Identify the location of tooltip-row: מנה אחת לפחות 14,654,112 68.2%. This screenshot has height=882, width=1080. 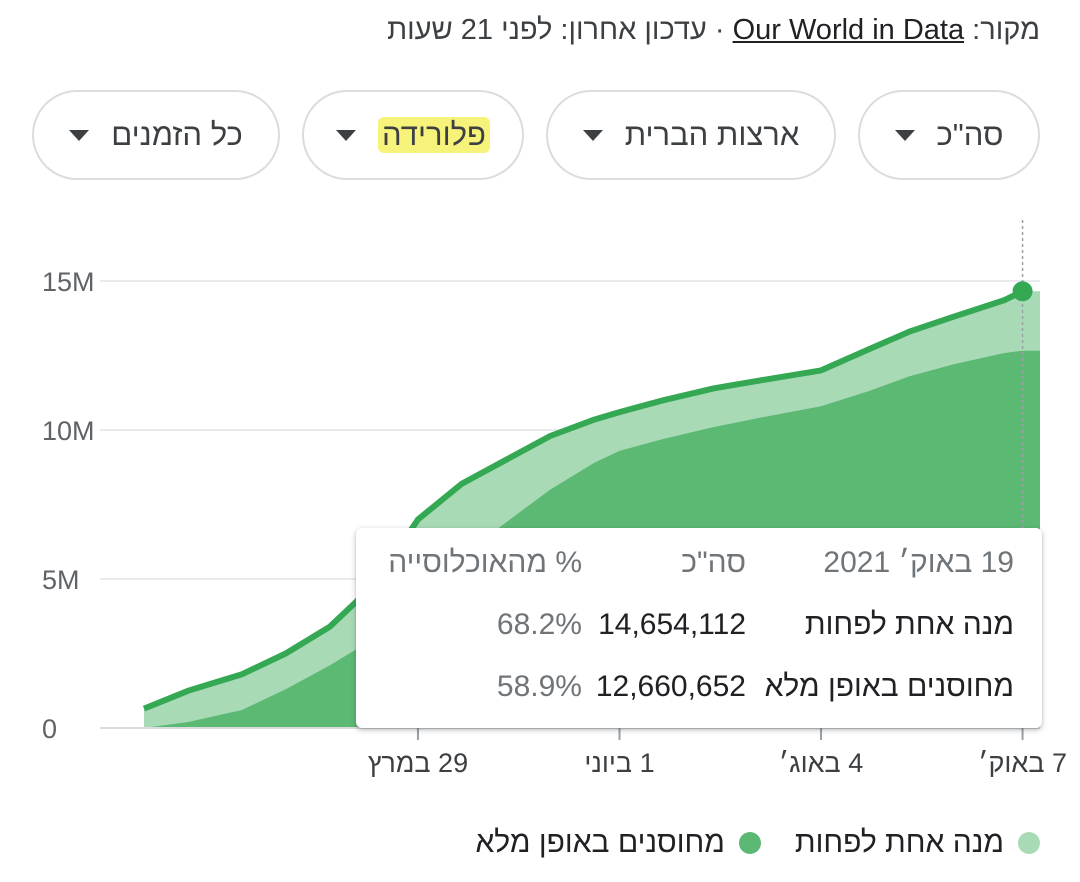
(699, 628).